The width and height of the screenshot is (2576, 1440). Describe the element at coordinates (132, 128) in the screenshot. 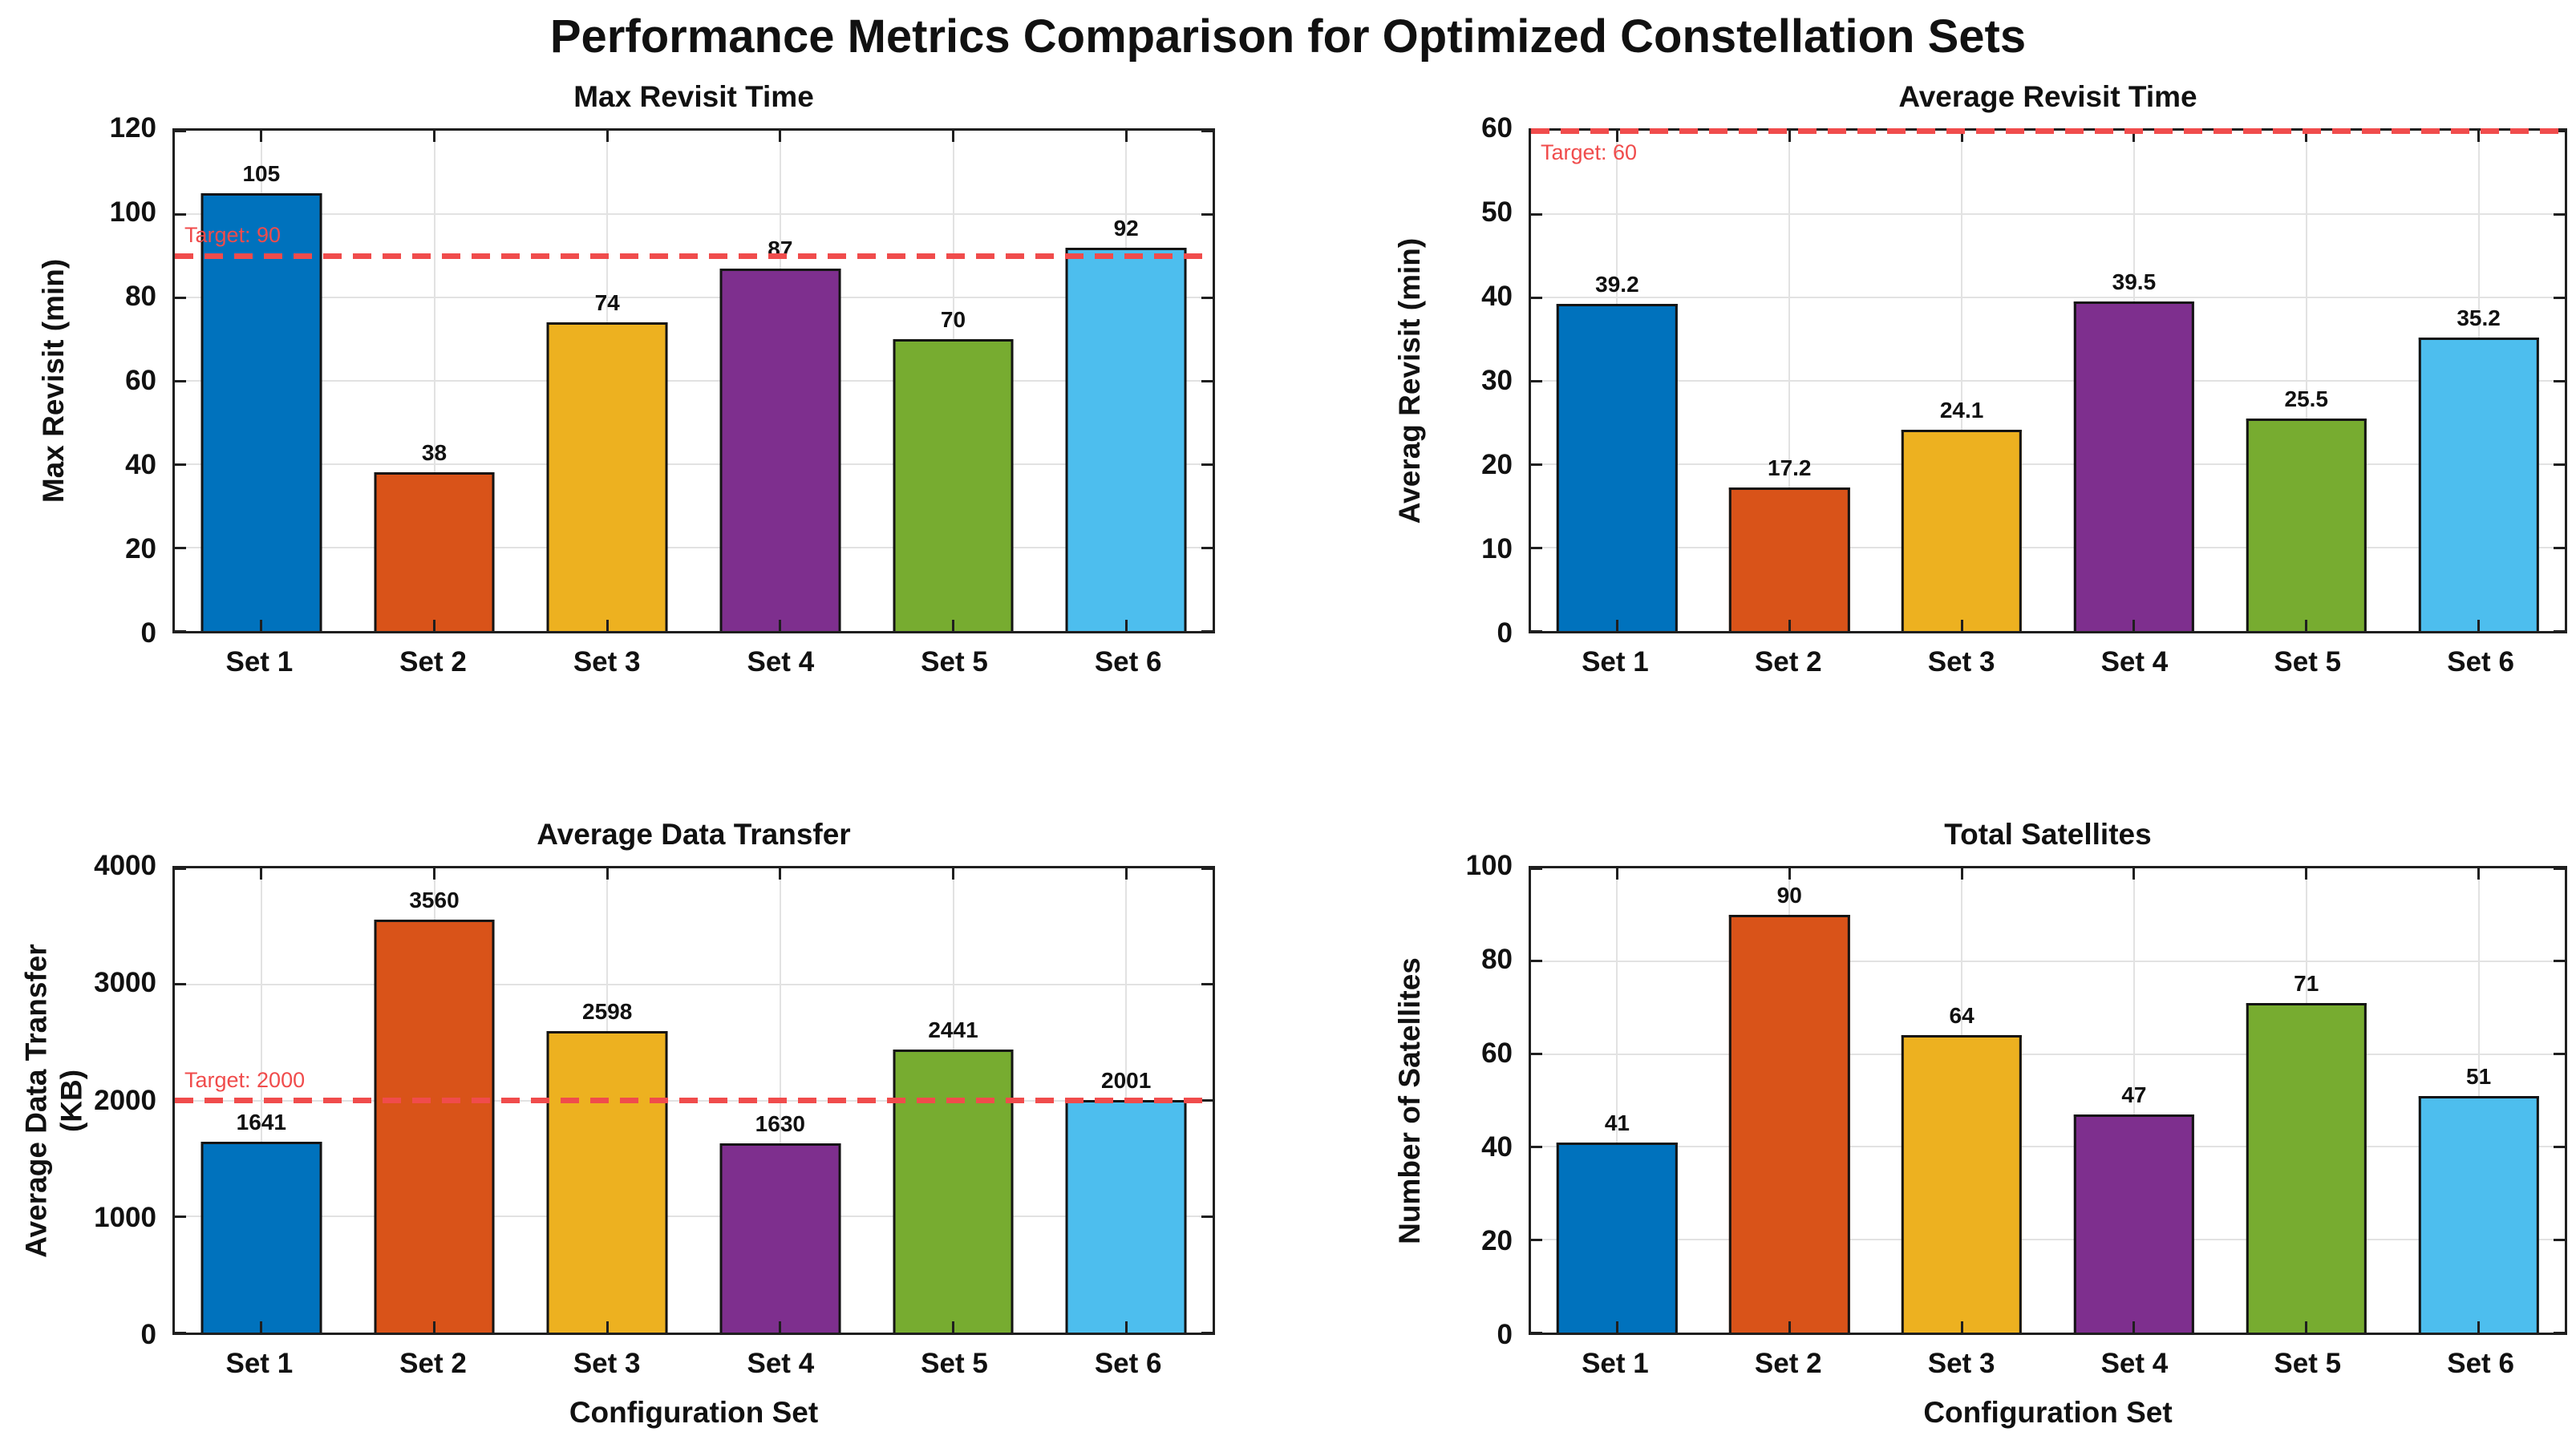

I see `y-tick-label: 120` at that location.